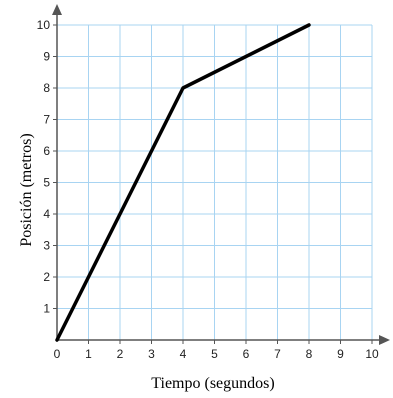  Describe the element at coordinates (214, 354) in the screenshot. I see `x-tick-label: 5` at that location.